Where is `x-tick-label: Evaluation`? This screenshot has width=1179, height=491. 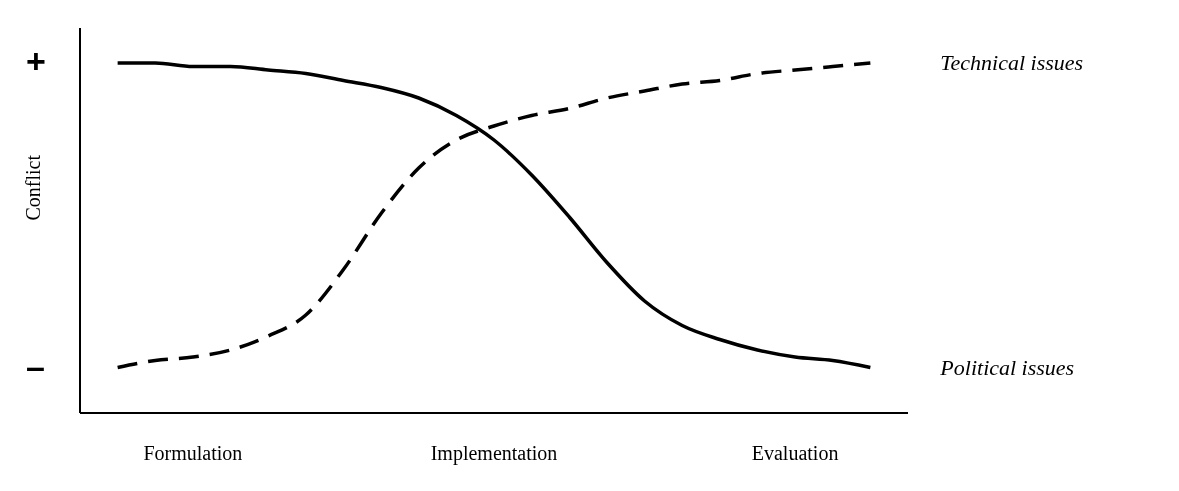
x-tick-label: Evaluation is located at coordinates (795, 453).